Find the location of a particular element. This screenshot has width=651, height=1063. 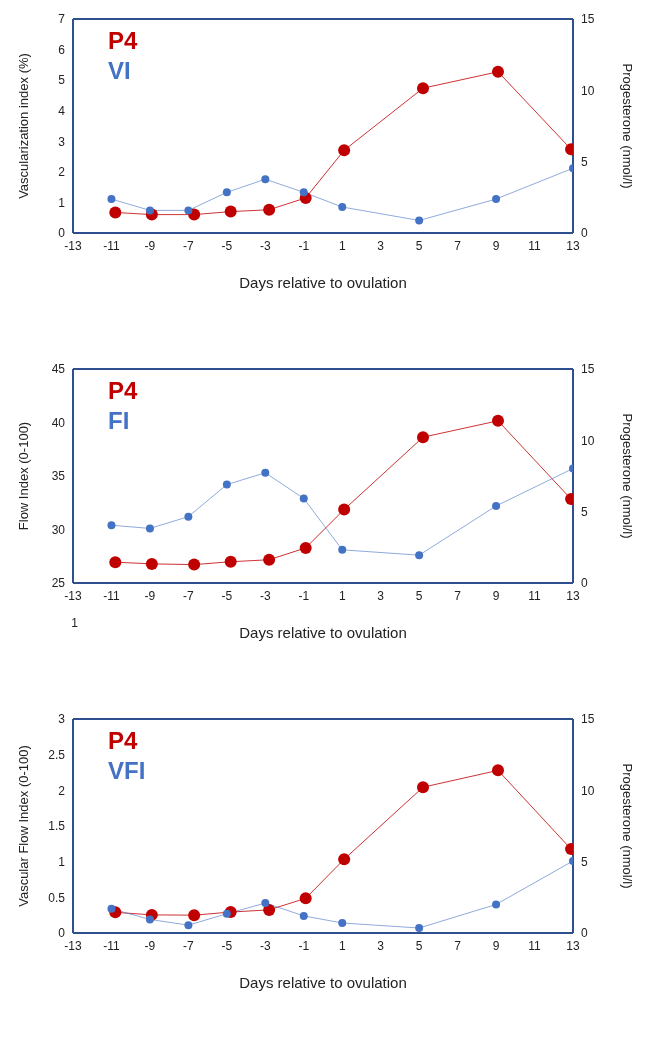

text: VFI is located at coordinates (127, 771).